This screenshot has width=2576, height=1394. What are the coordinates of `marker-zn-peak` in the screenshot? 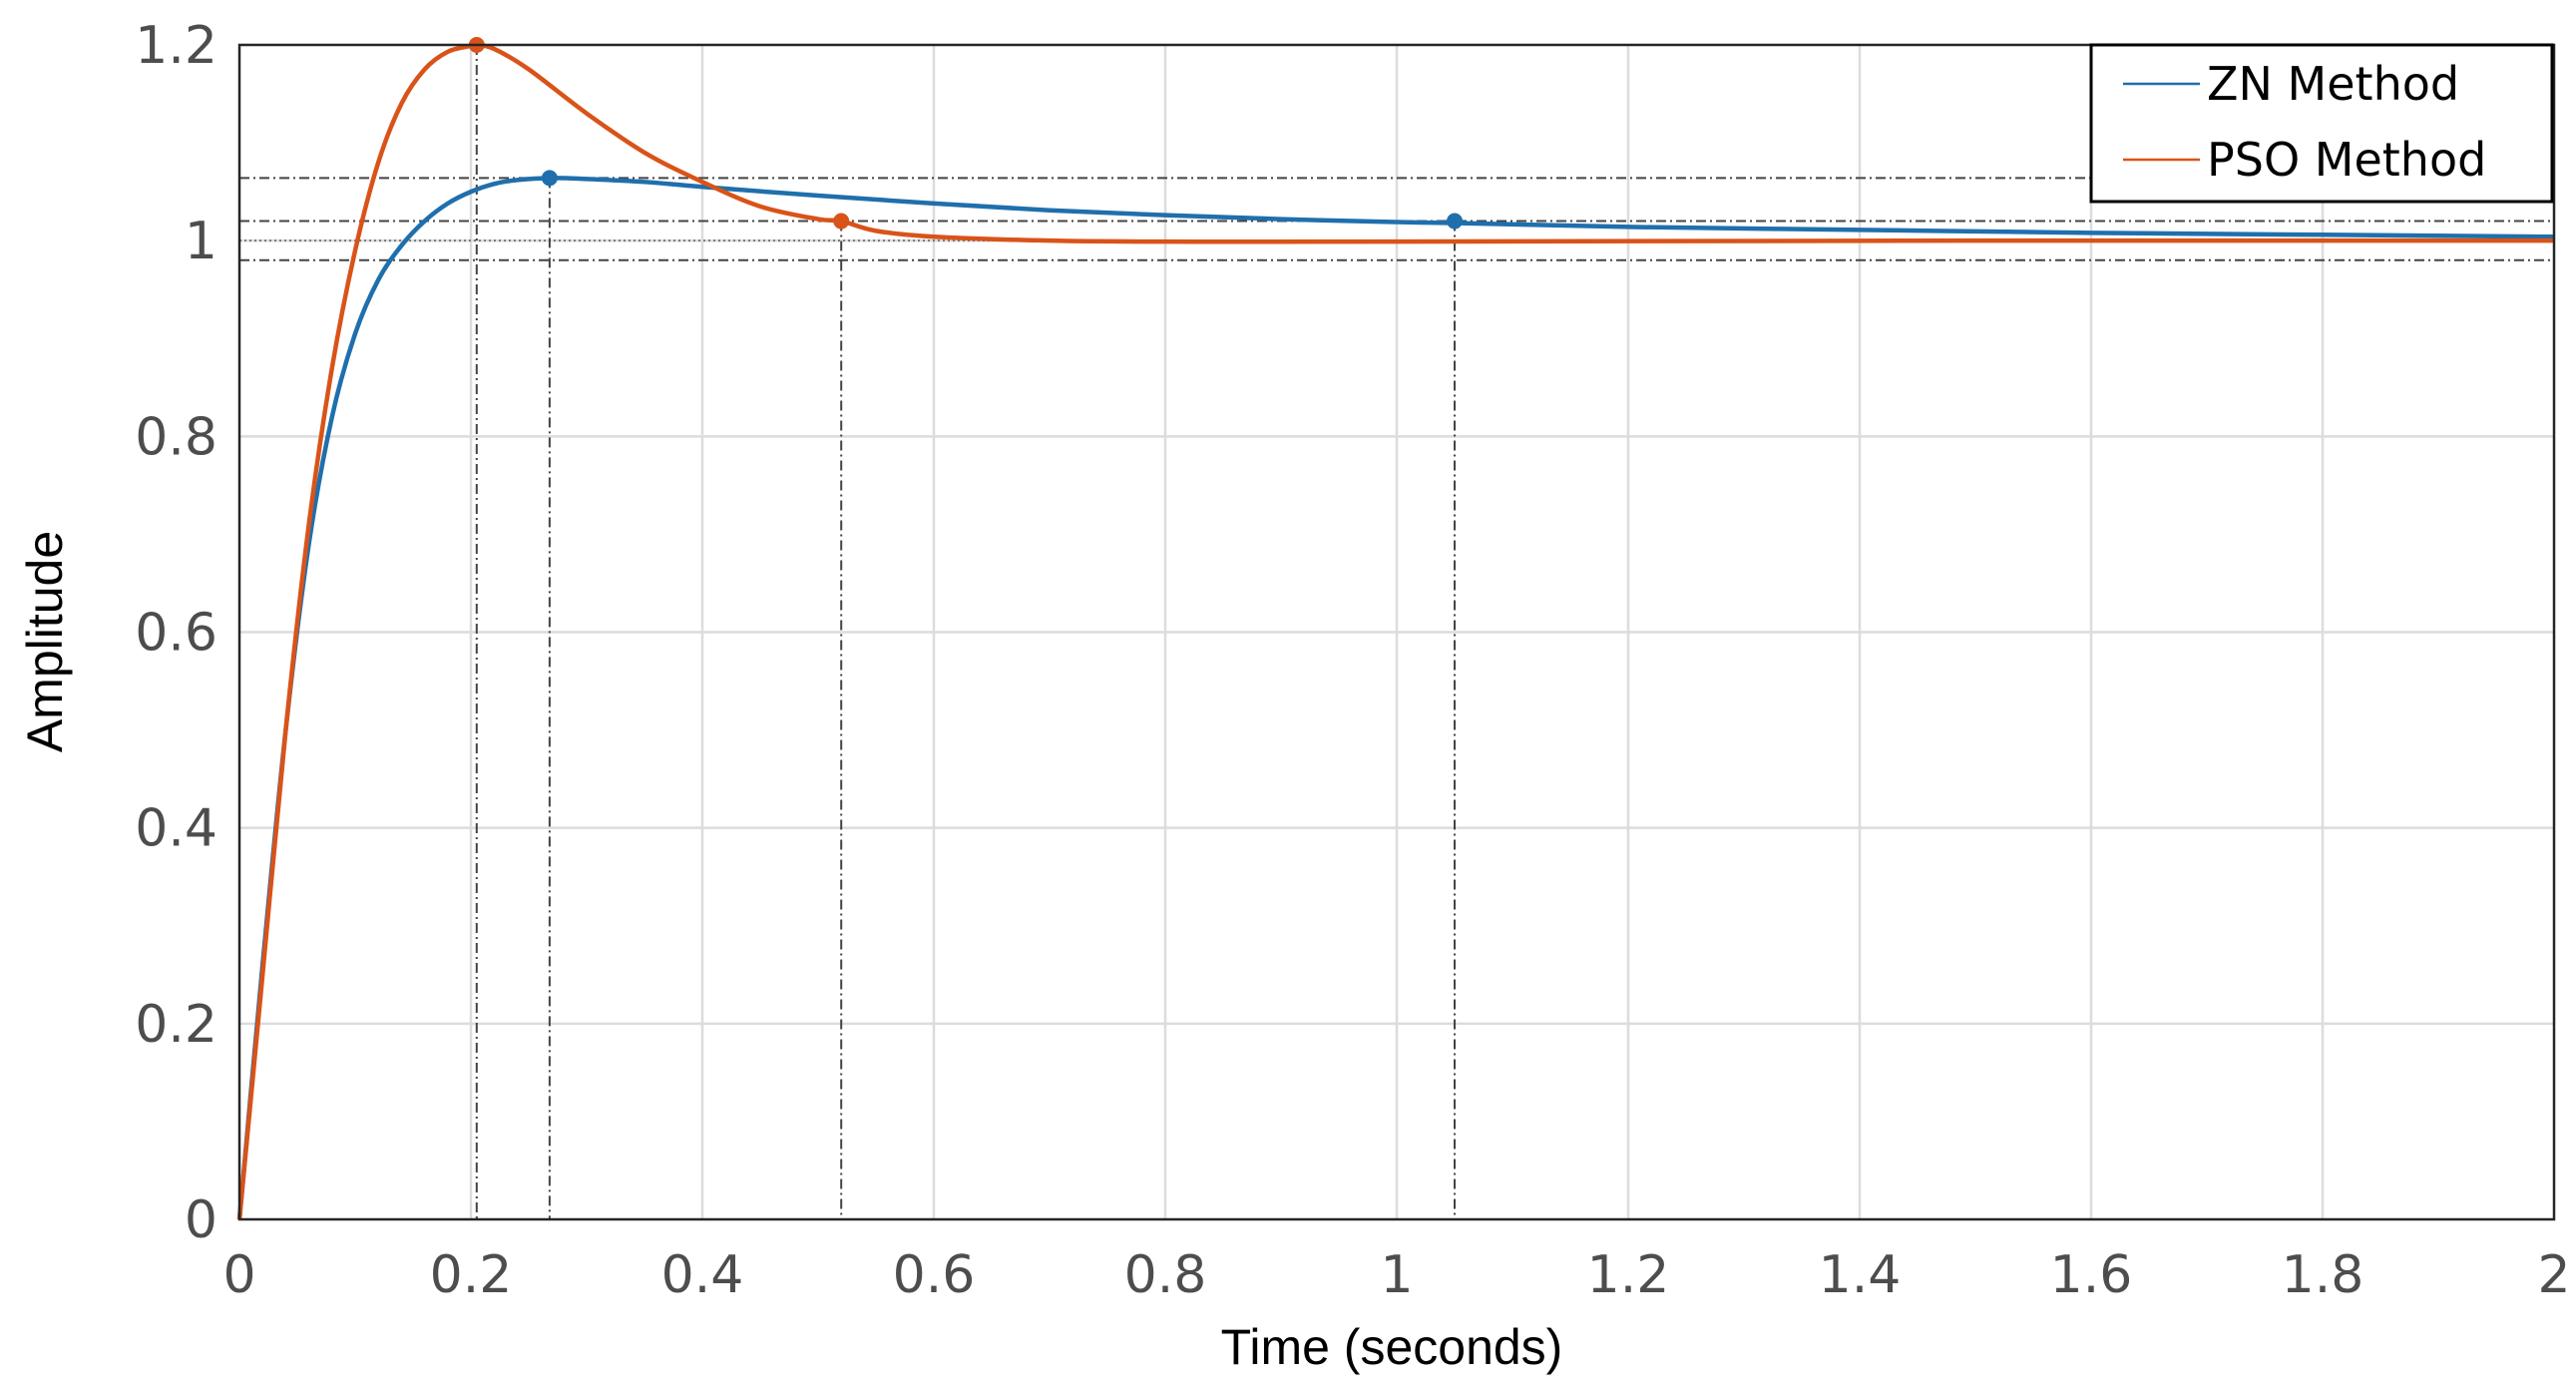 It's located at (549, 178).